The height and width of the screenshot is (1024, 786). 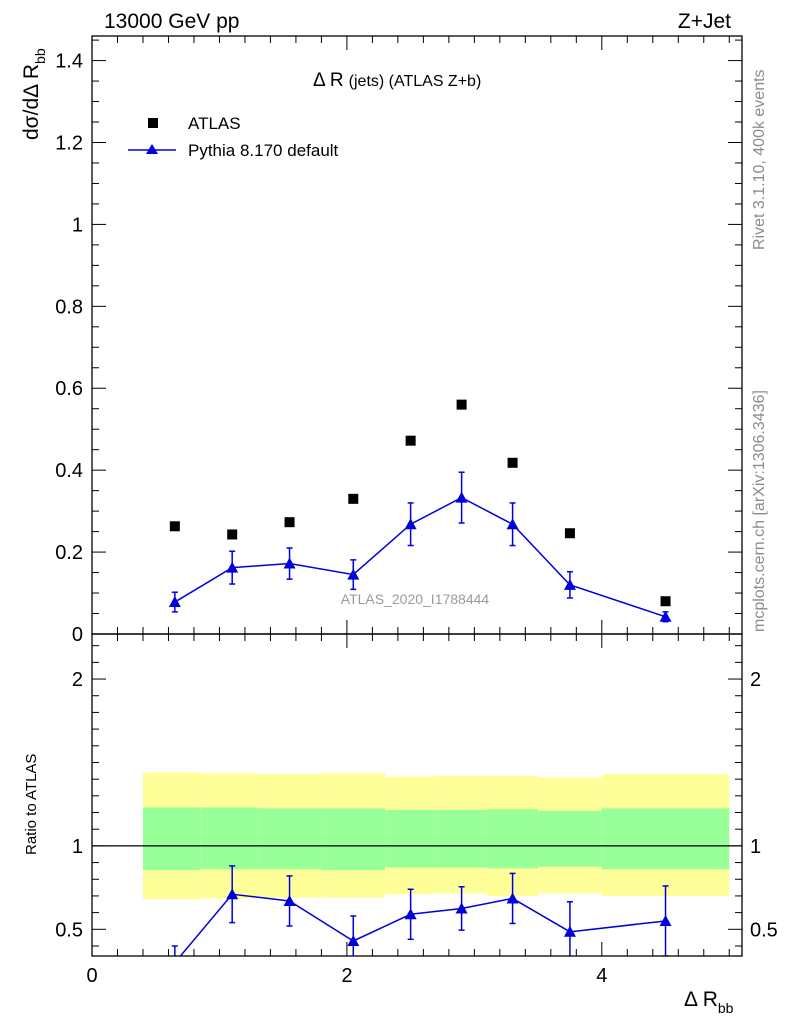 What do you see at coordinates (152, 149) in the screenshot?
I see `legend-mc-marker` at bounding box center [152, 149].